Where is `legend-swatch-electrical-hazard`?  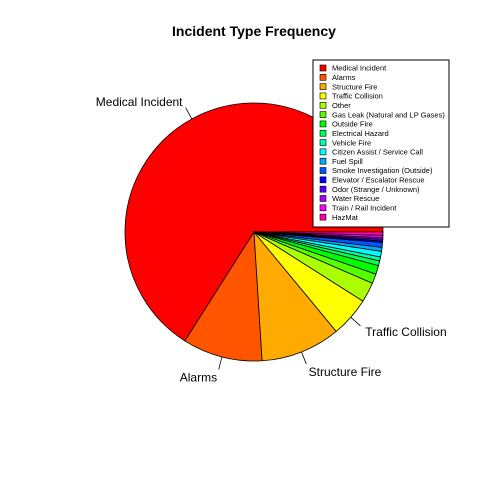
legend-swatch-electrical-hazard is located at coordinates (323, 133).